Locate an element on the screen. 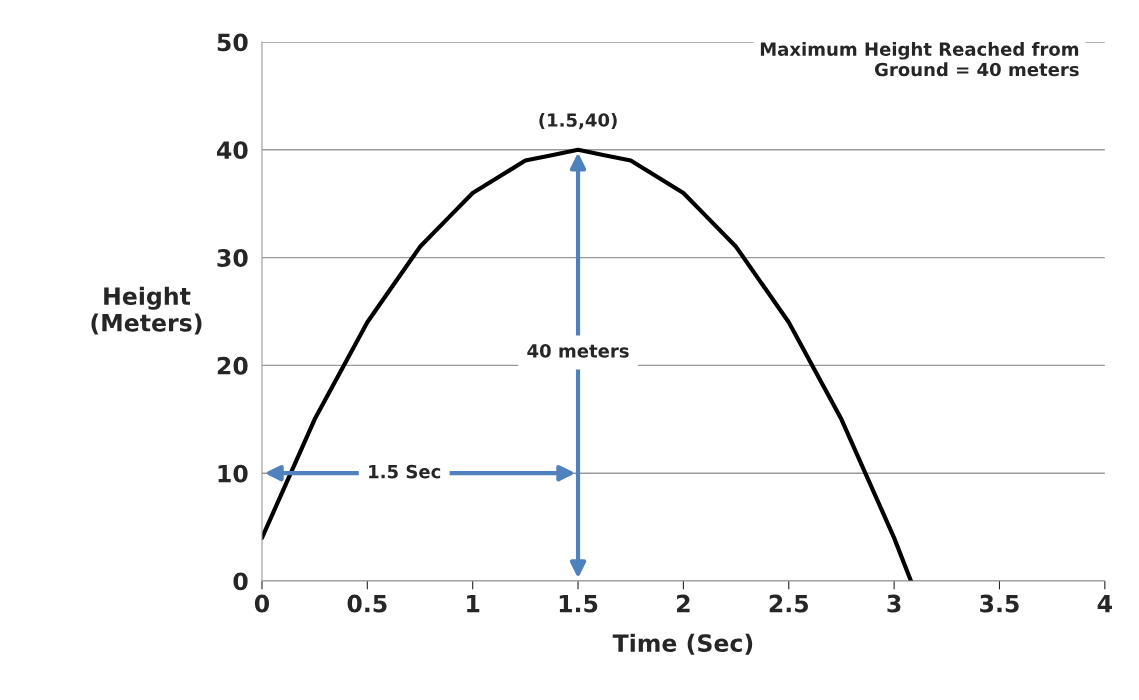 This screenshot has width=1139, height=700. annotation: 40 meters is located at coordinates (578, 351).